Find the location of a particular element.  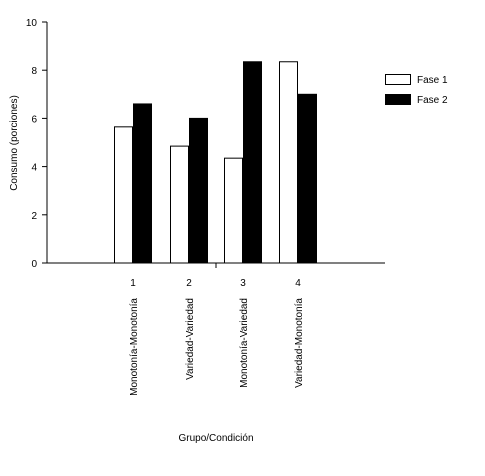

x-group-label: Monotonía-Monotonía is located at coordinates (134, 347).